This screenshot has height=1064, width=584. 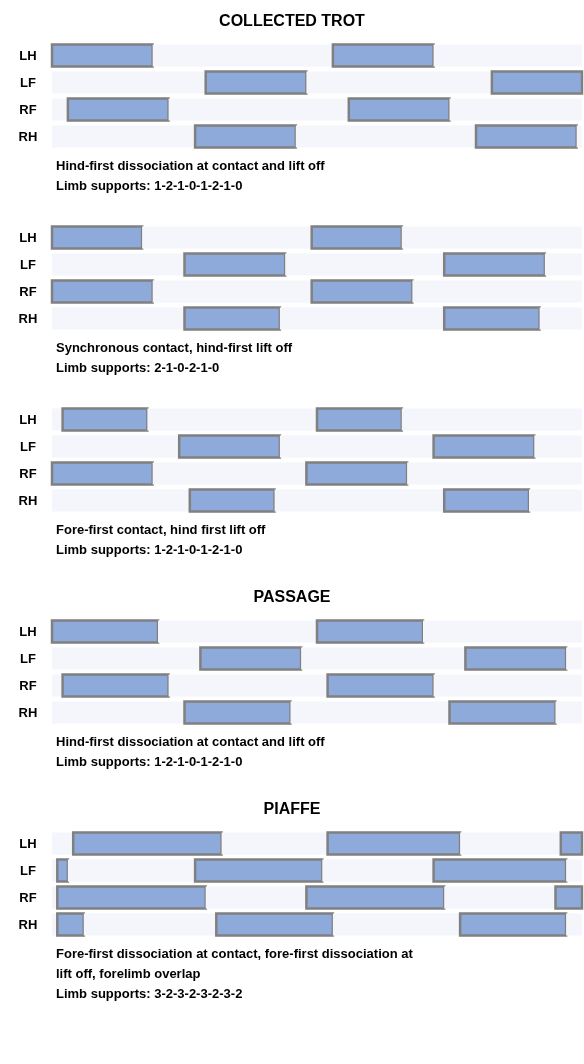 I want to click on chart-title: COLLECTED TROT, so click(x=292, y=20).